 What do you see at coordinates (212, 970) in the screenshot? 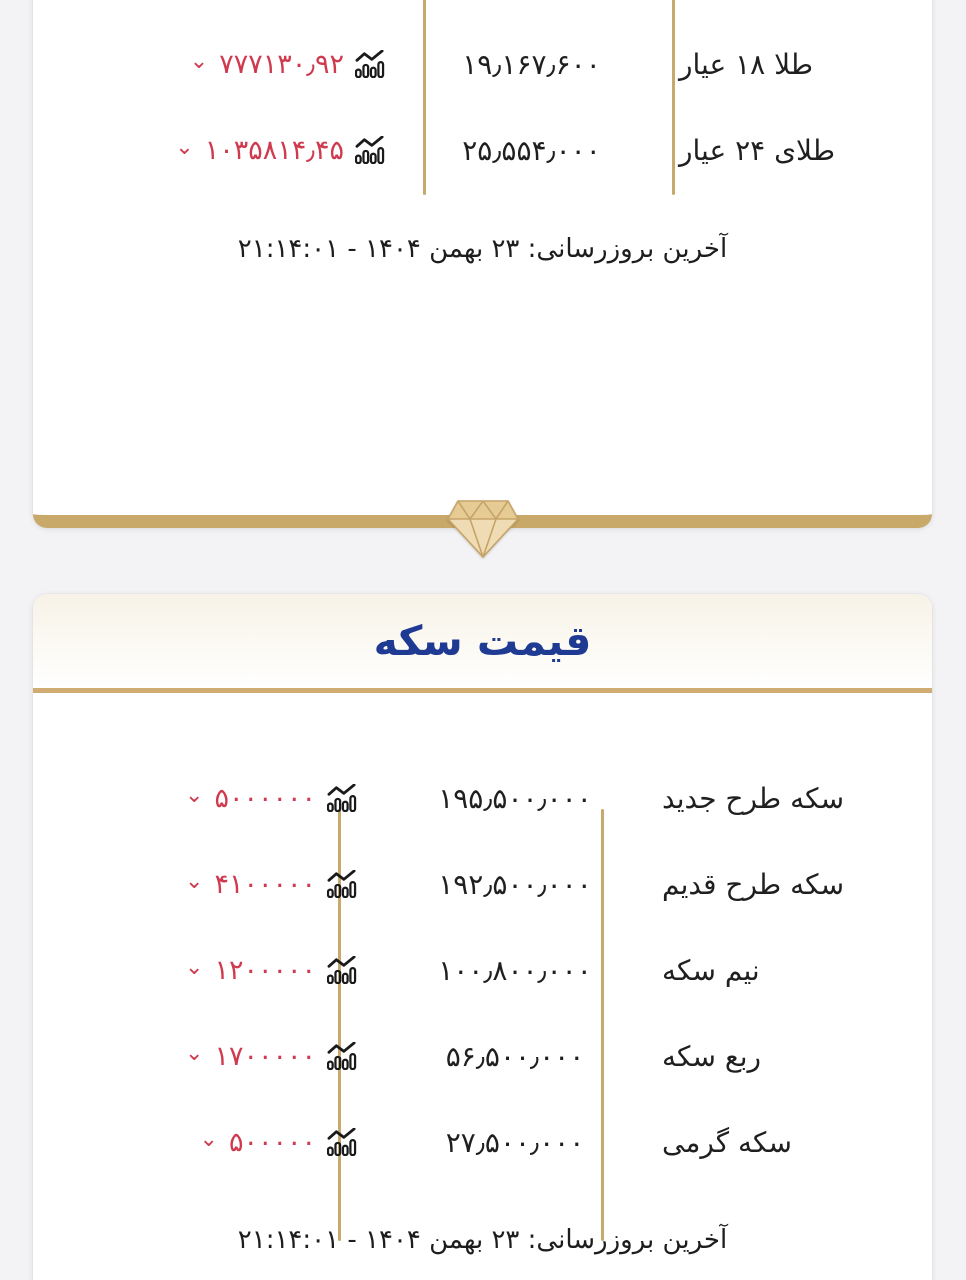
I see `row-change: ۱۲۰۰۰۰۰ ⌄` at bounding box center [212, 970].